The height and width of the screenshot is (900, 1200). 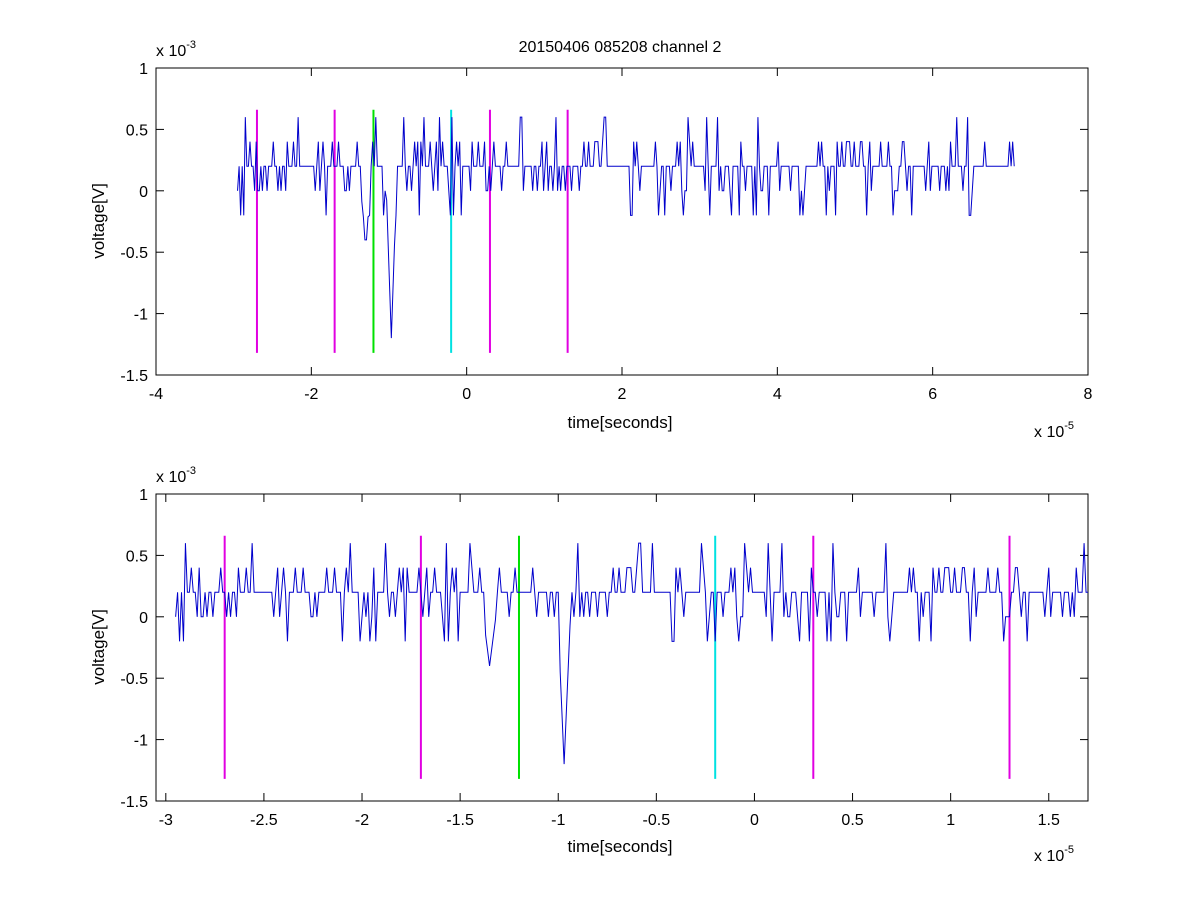 What do you see at coordinates (1049, 856) in the screenshot?
I see `bottom-x-exponent-base: x 10` at bounding box center [1049, 856].